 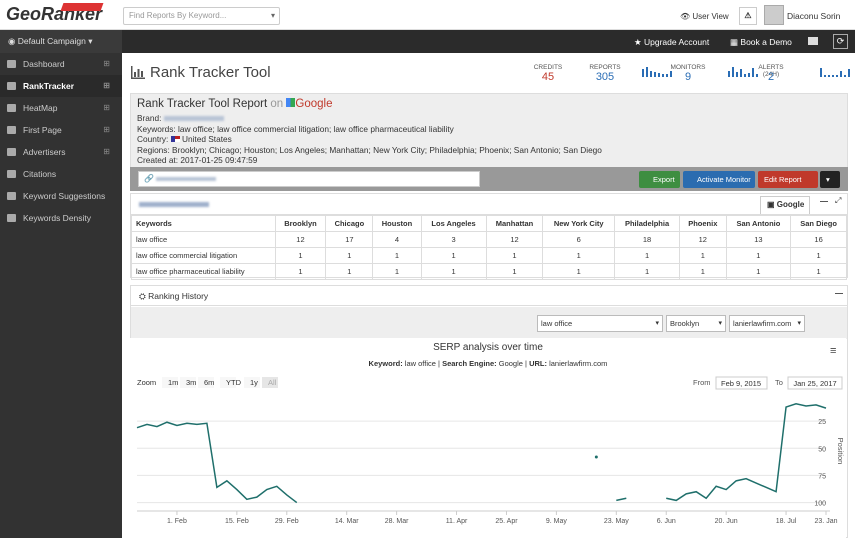 What do you see at coordinates (579, 239) in the screenshot?
I see `rank-cell: 6` at bounding box center [579, 239].